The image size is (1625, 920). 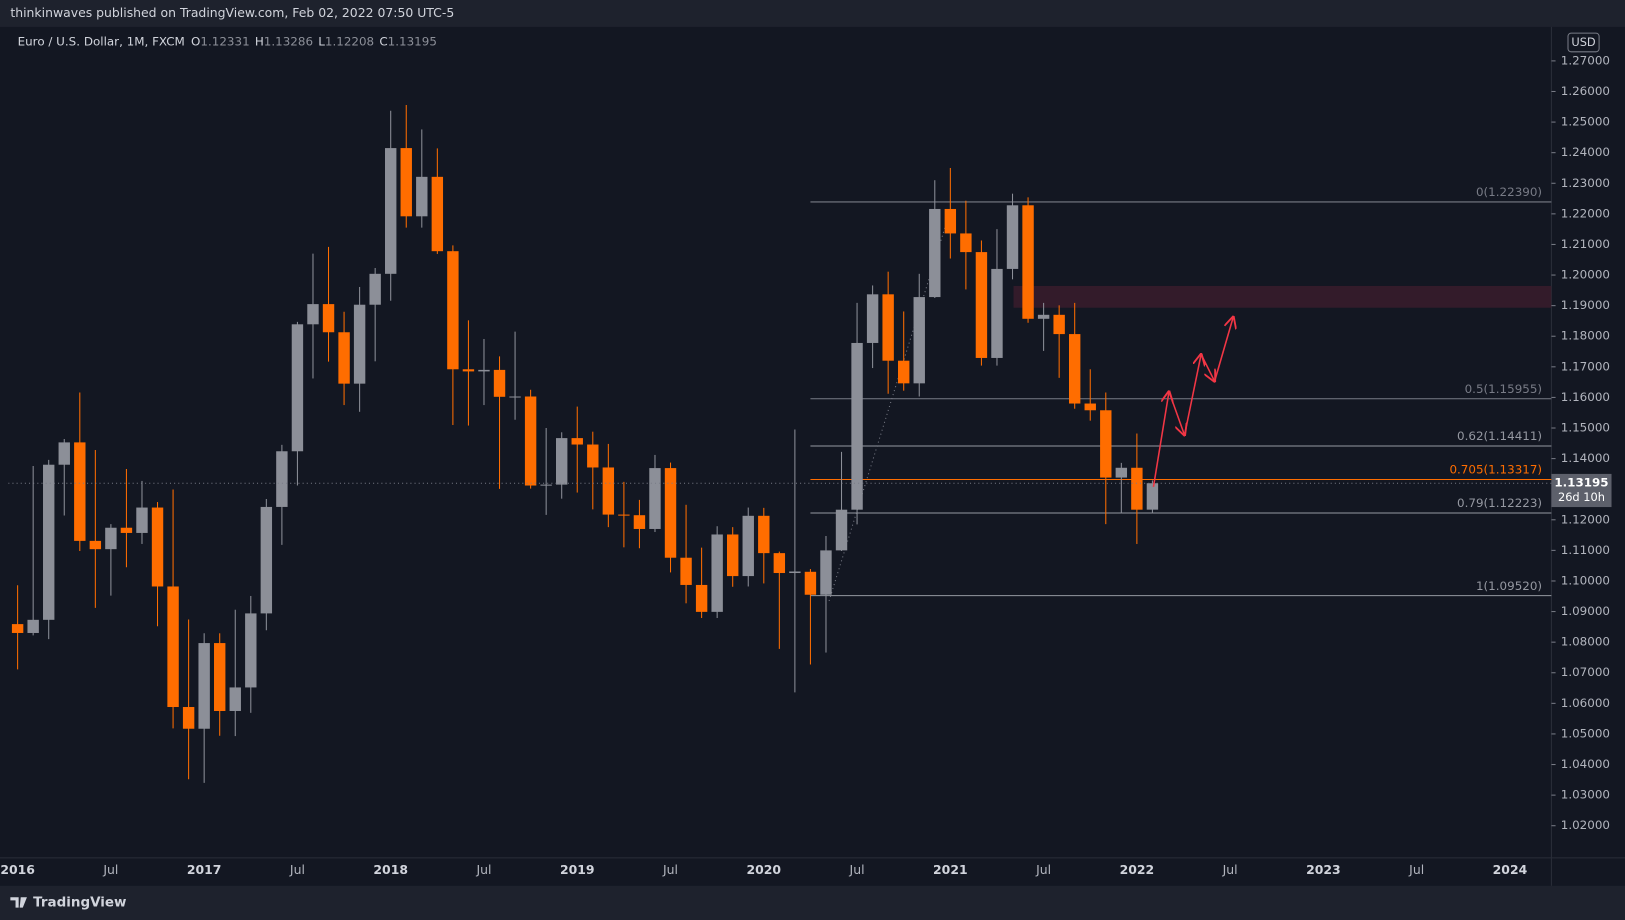 I want to click on fib-label: 0.705(1.13317), so click(x=1495, y=470).